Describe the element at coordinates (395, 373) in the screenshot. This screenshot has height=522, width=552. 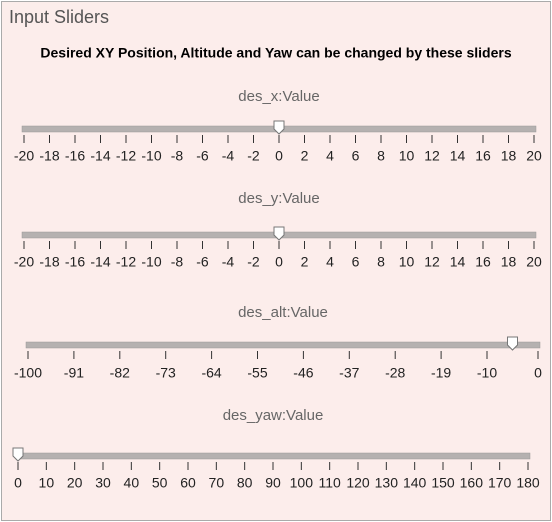
I see `tick-label: -28` at that location.